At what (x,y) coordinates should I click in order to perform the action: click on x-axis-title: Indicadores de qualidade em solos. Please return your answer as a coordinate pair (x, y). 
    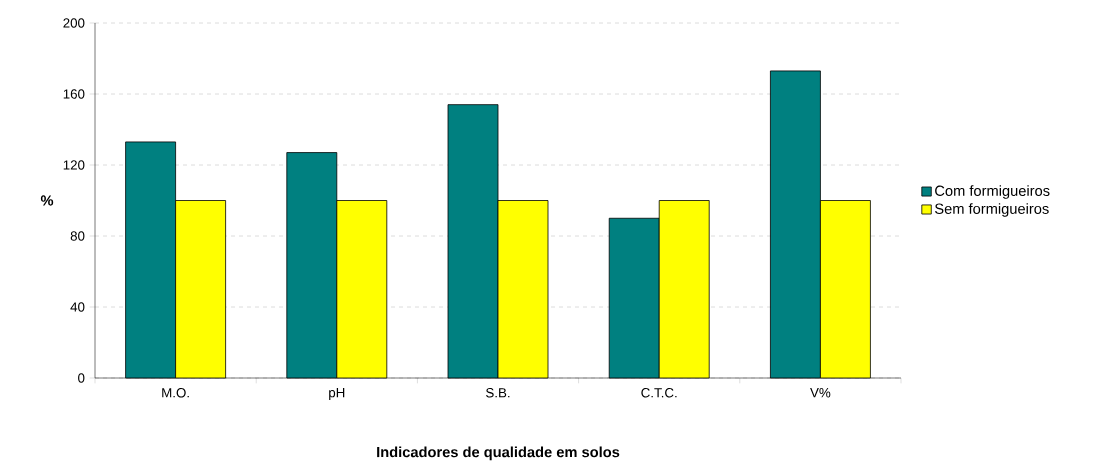
    Looking at the image, I should click on (498, 453).